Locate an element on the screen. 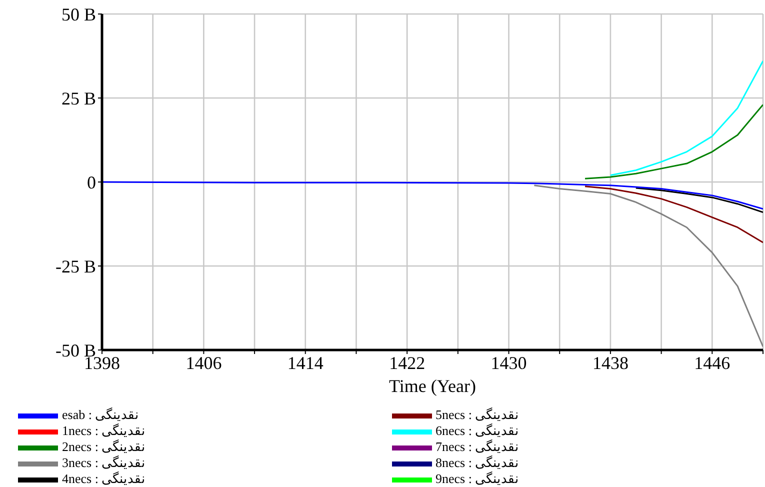  legend-label: 6necs : نقدینگی is located at coordinates (478, 430).